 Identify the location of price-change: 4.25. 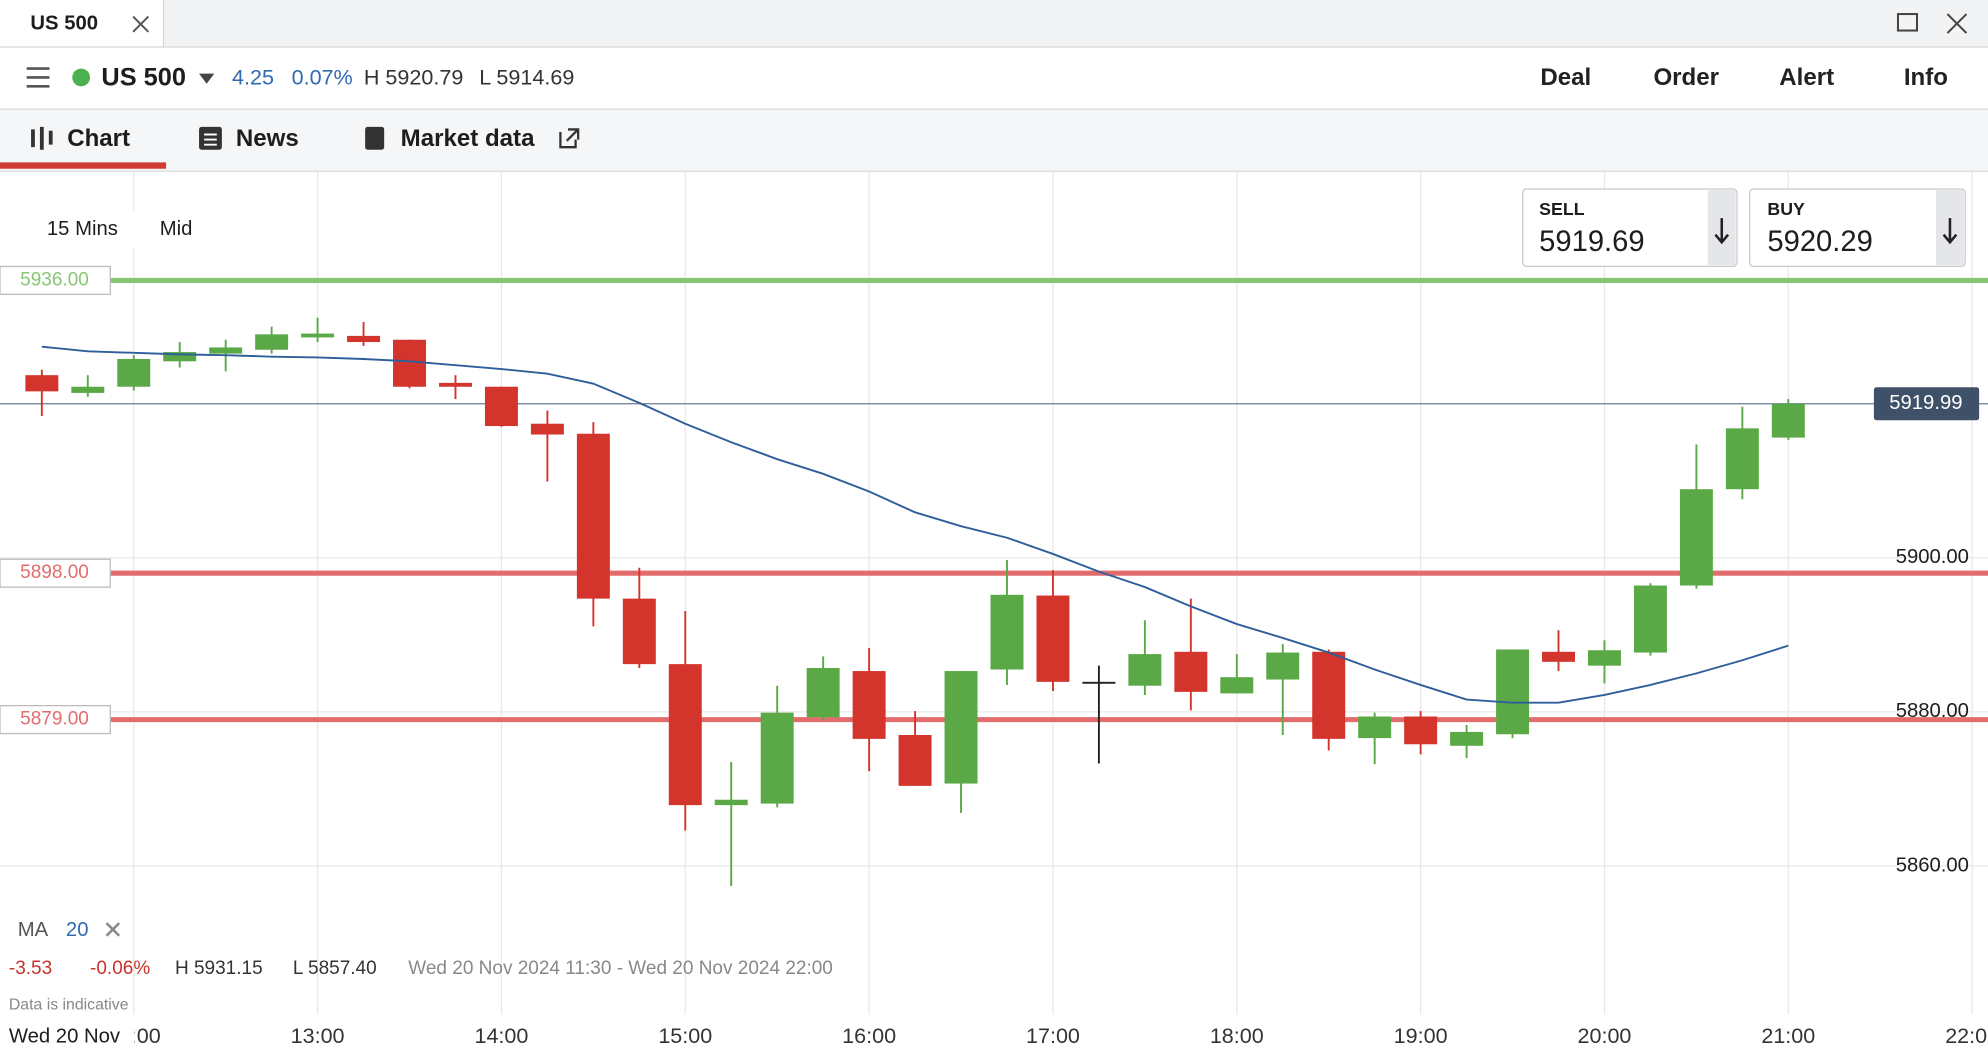
(253, 76).